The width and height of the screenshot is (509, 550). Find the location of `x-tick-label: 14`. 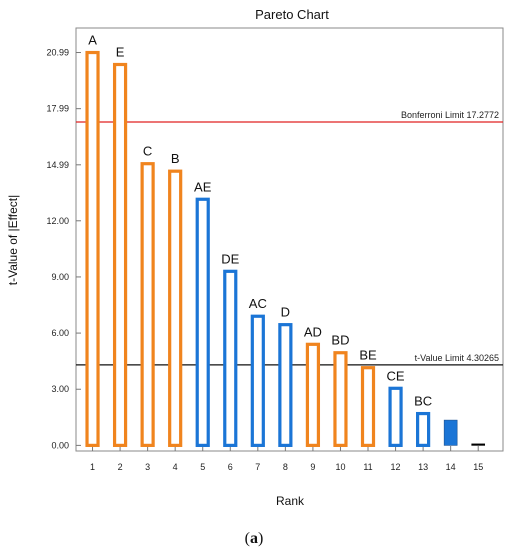

x-tick-label: 14 is located at coordinates (451, 467).